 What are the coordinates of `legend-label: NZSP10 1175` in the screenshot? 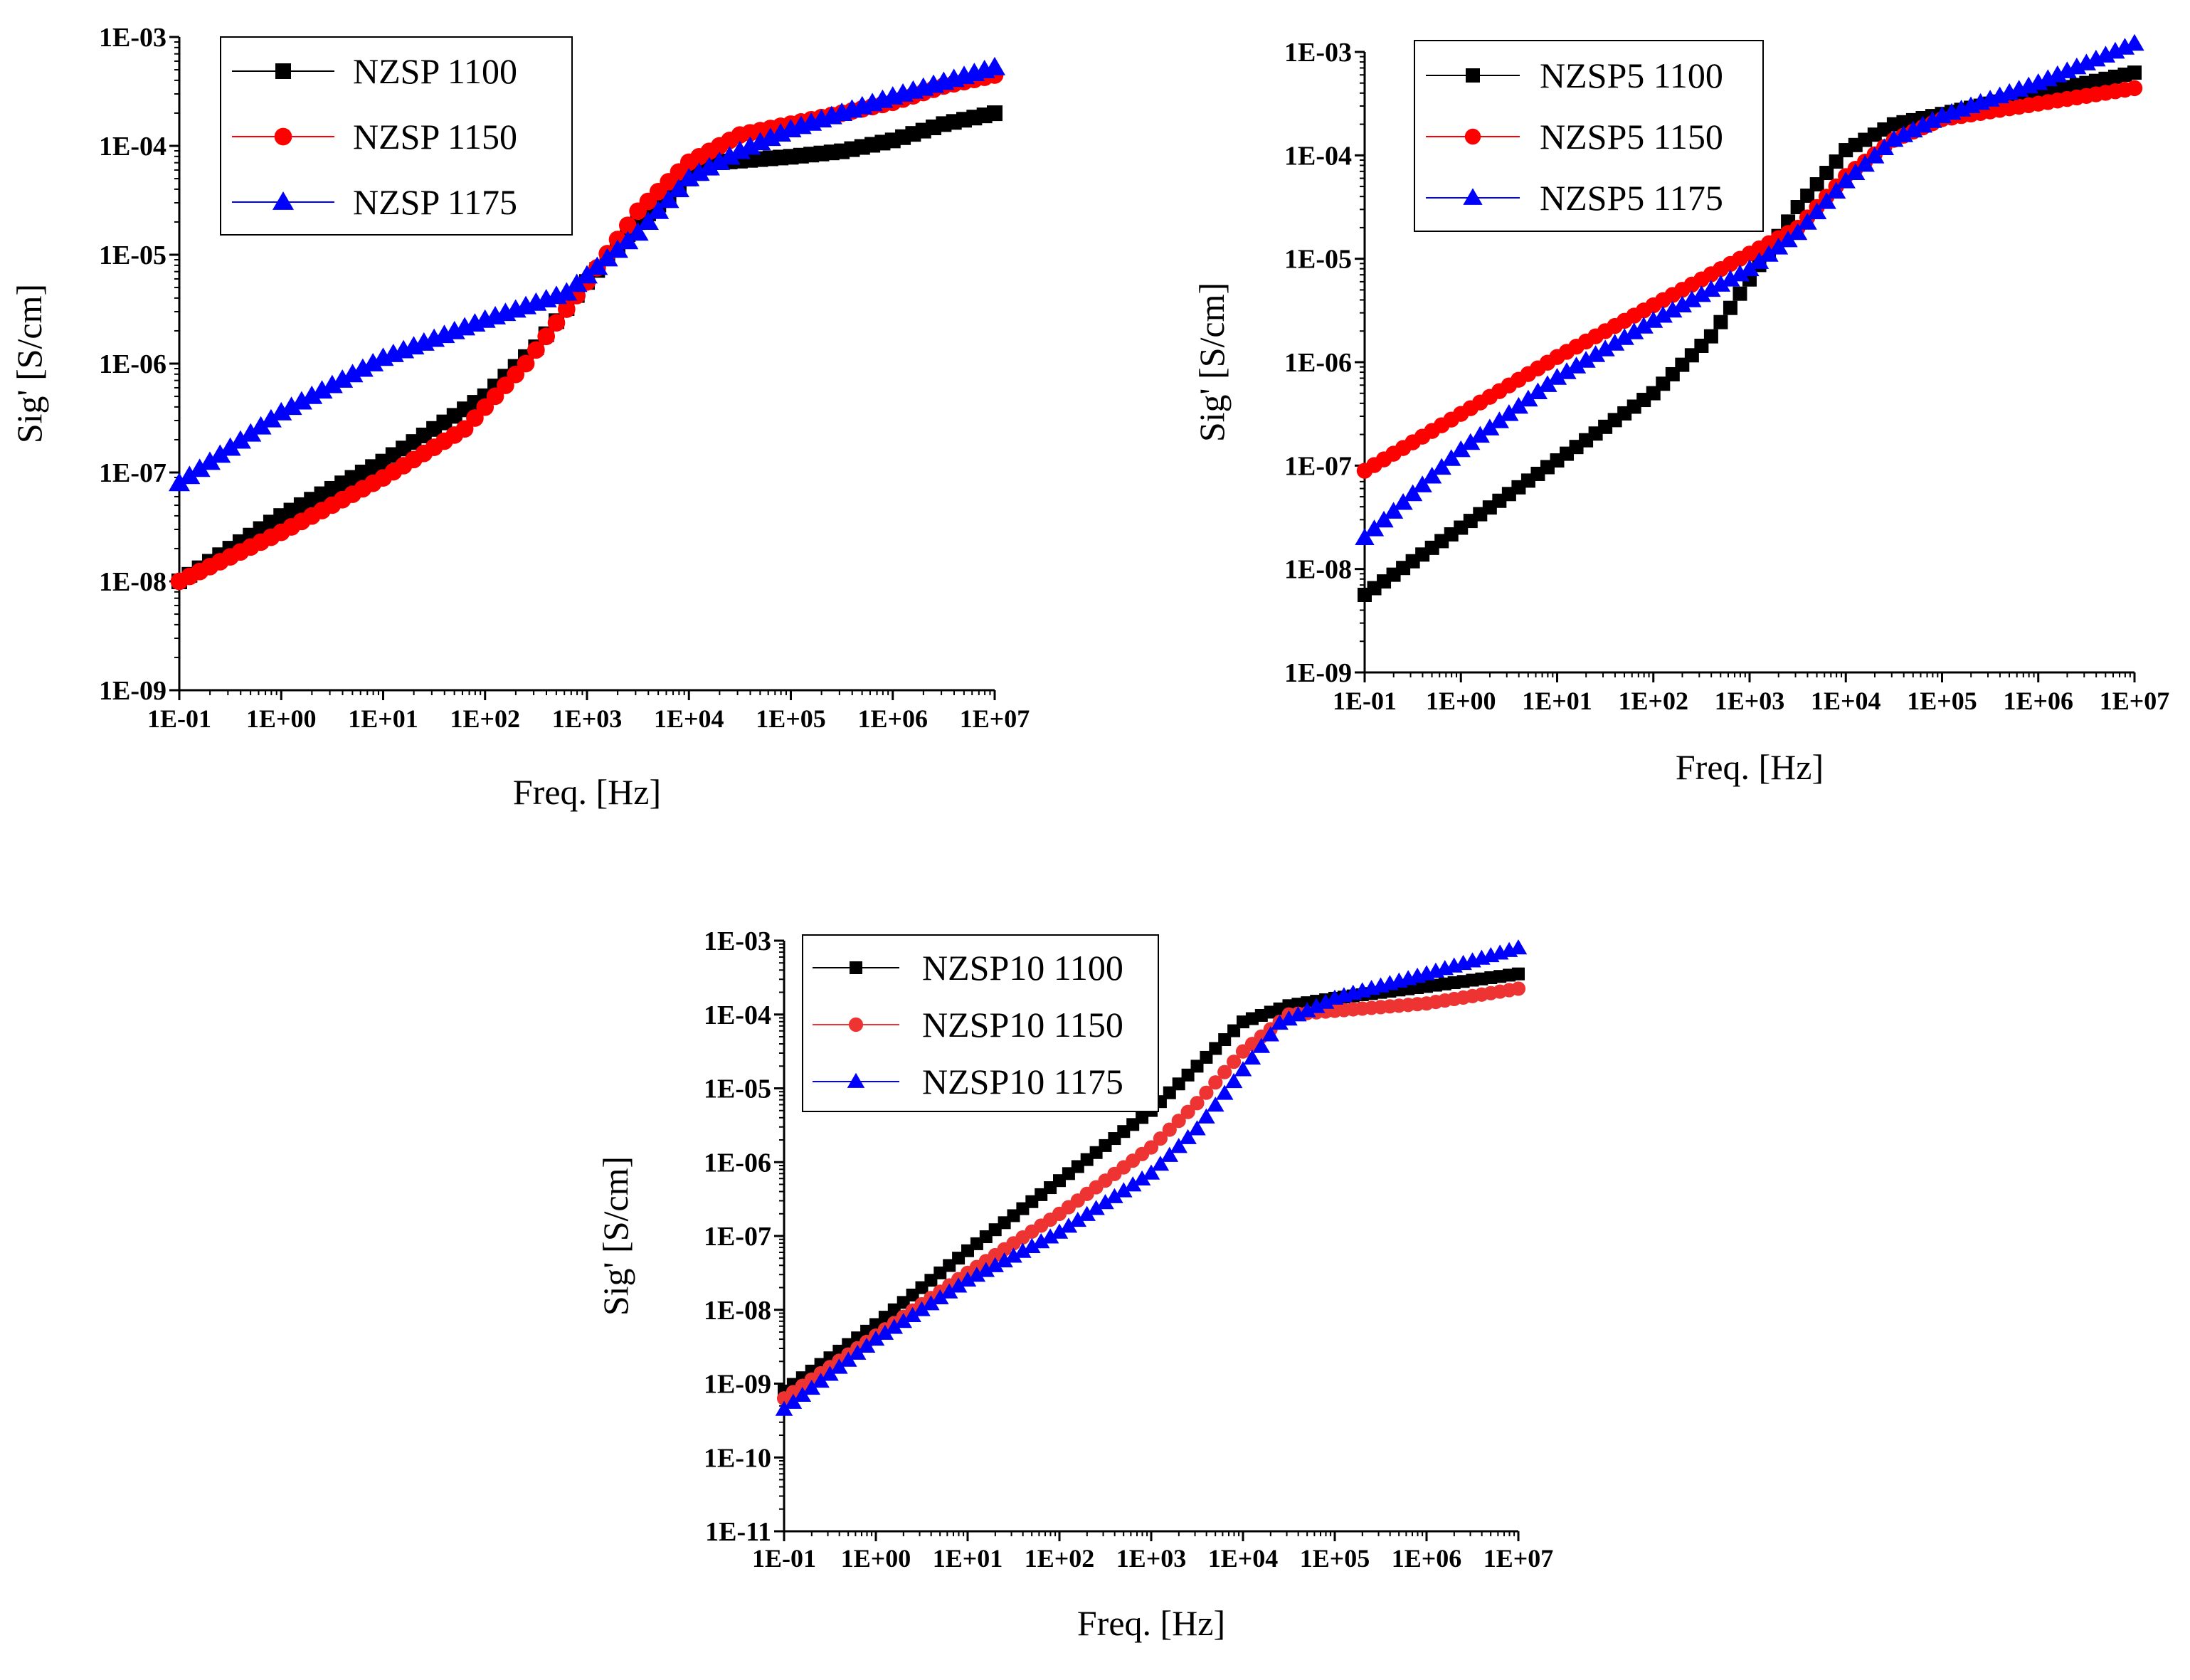 It's located at (1023, 1081).